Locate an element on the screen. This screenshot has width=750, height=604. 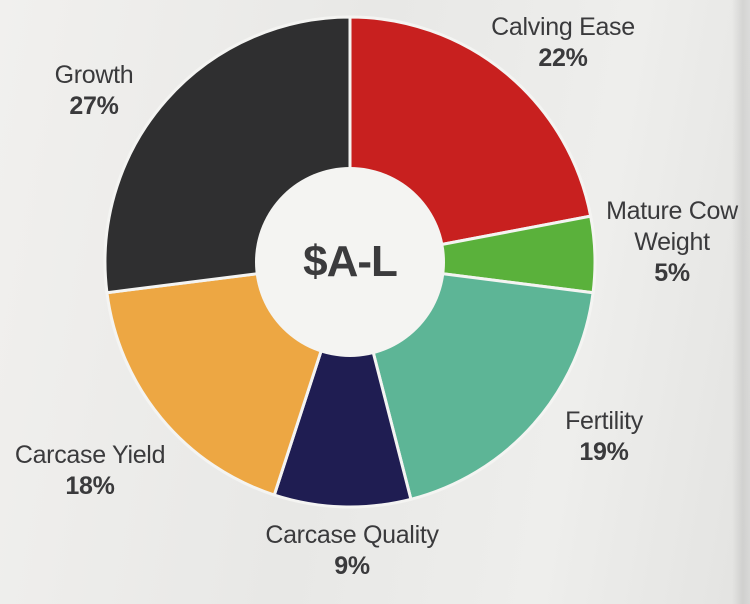
label-growth-name: Growth is located at coordinates (94, 75).